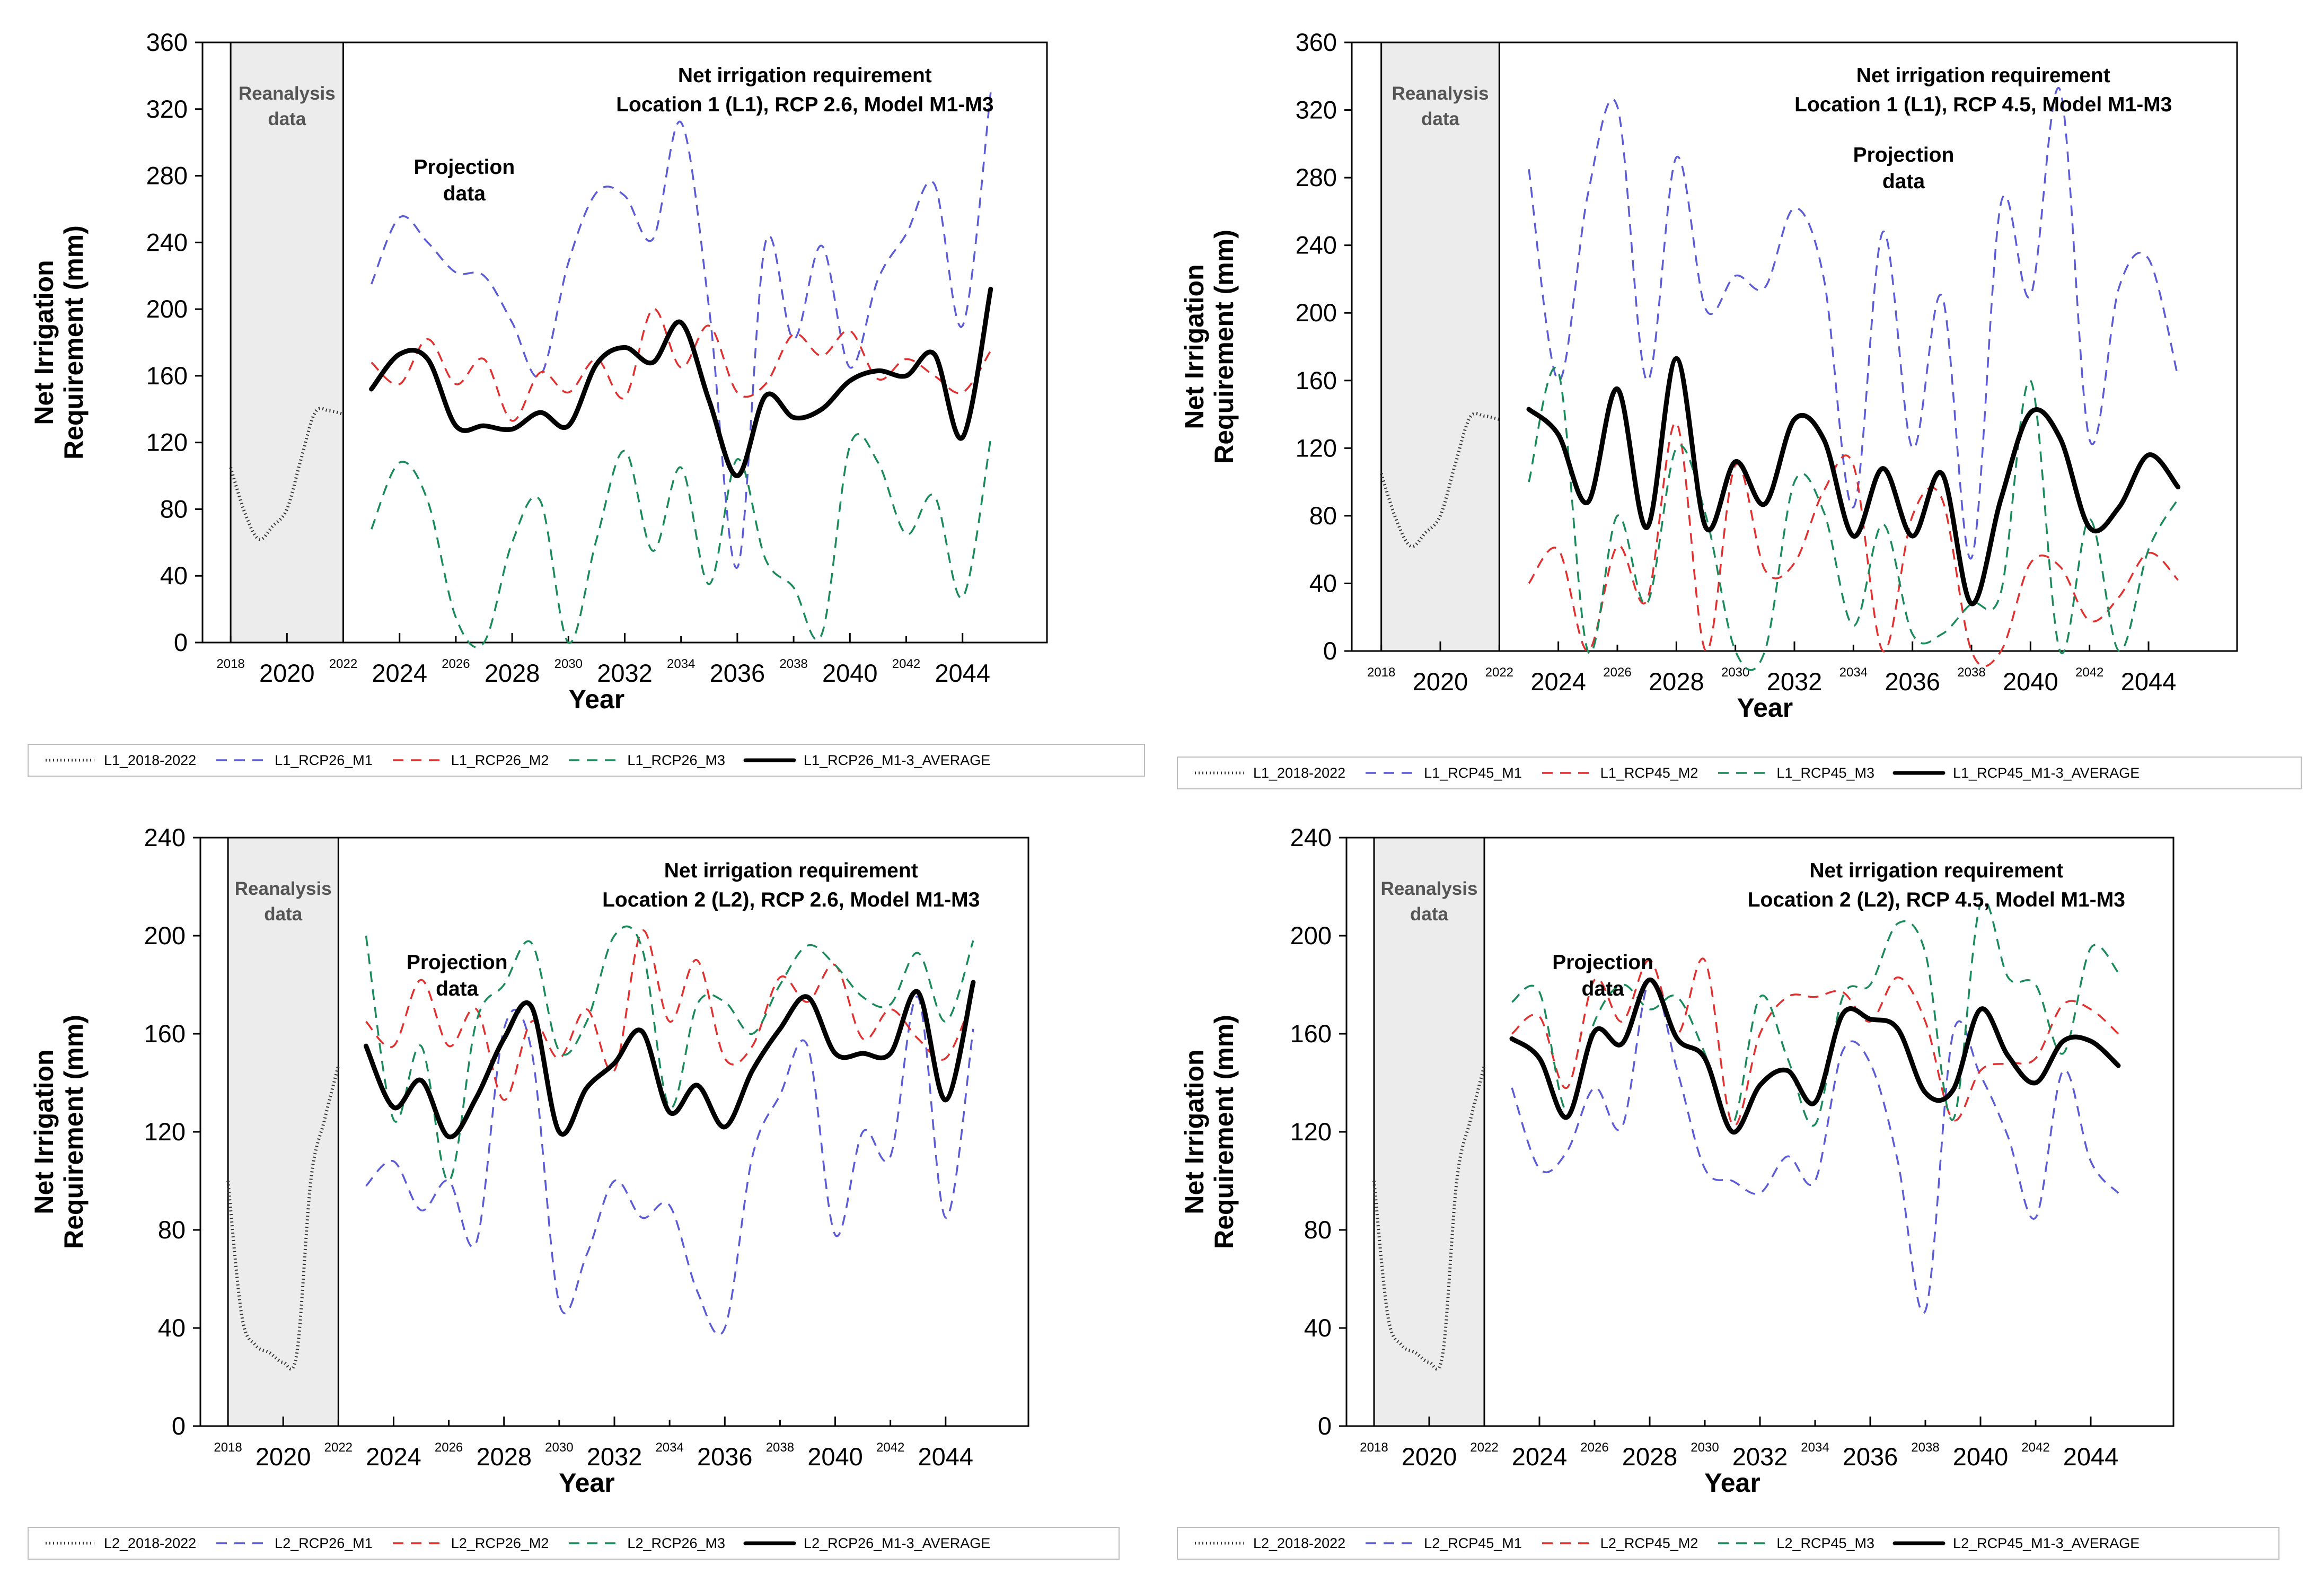 This screenshot has width=2324, height=1583. I want to click on reanalysis-shaded-region, so click(1440, 346).